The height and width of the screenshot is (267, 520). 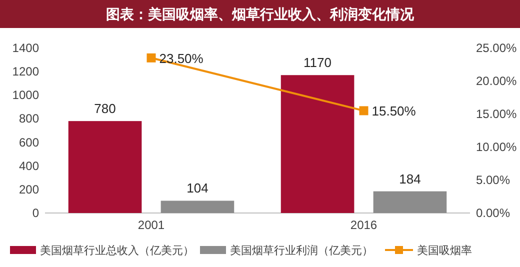 What do you see at coordinates (36, 213) in the screenshot?
I see `y-tick-label: 0` at bounding box center [36, 213].